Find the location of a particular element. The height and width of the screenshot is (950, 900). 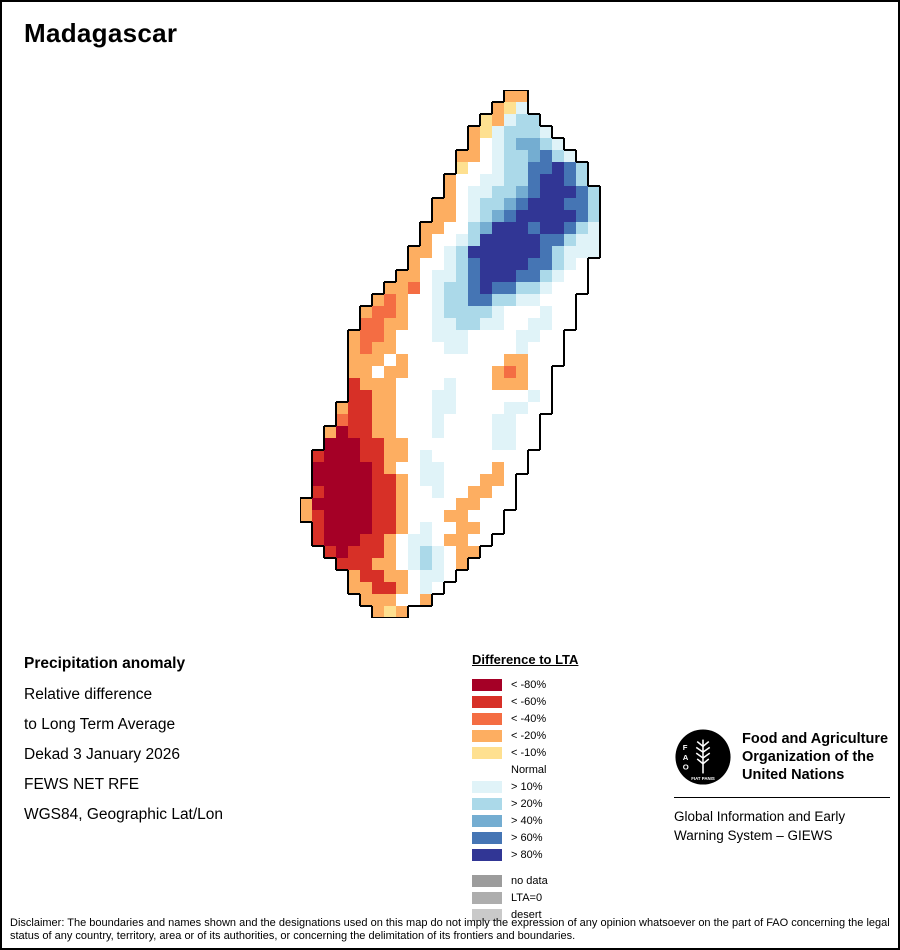

fao-org-line: United Nations is located at coordinates (793, 775).